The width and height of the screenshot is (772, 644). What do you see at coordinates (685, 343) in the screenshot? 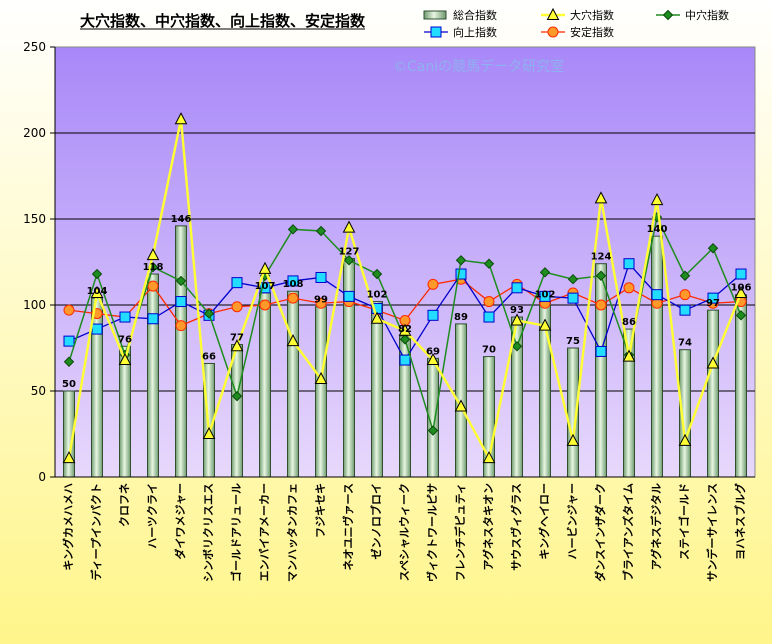
I see `bar-value-label: 74` at bounding box center [685, 343].